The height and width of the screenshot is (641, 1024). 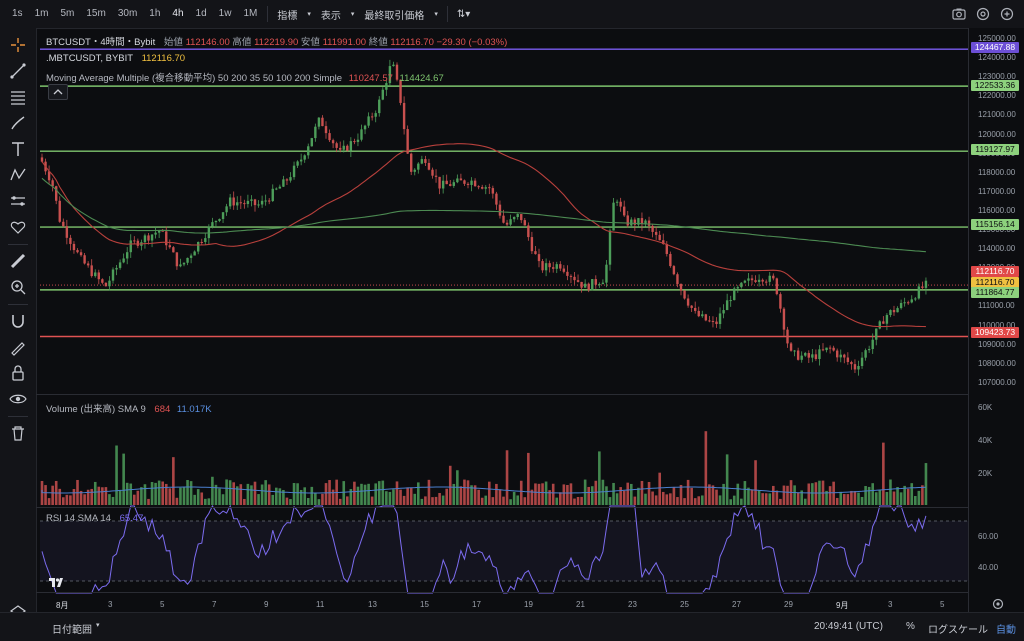 I want to click on clock: 20:49:41 (UTC), so click(x=848, y=626).